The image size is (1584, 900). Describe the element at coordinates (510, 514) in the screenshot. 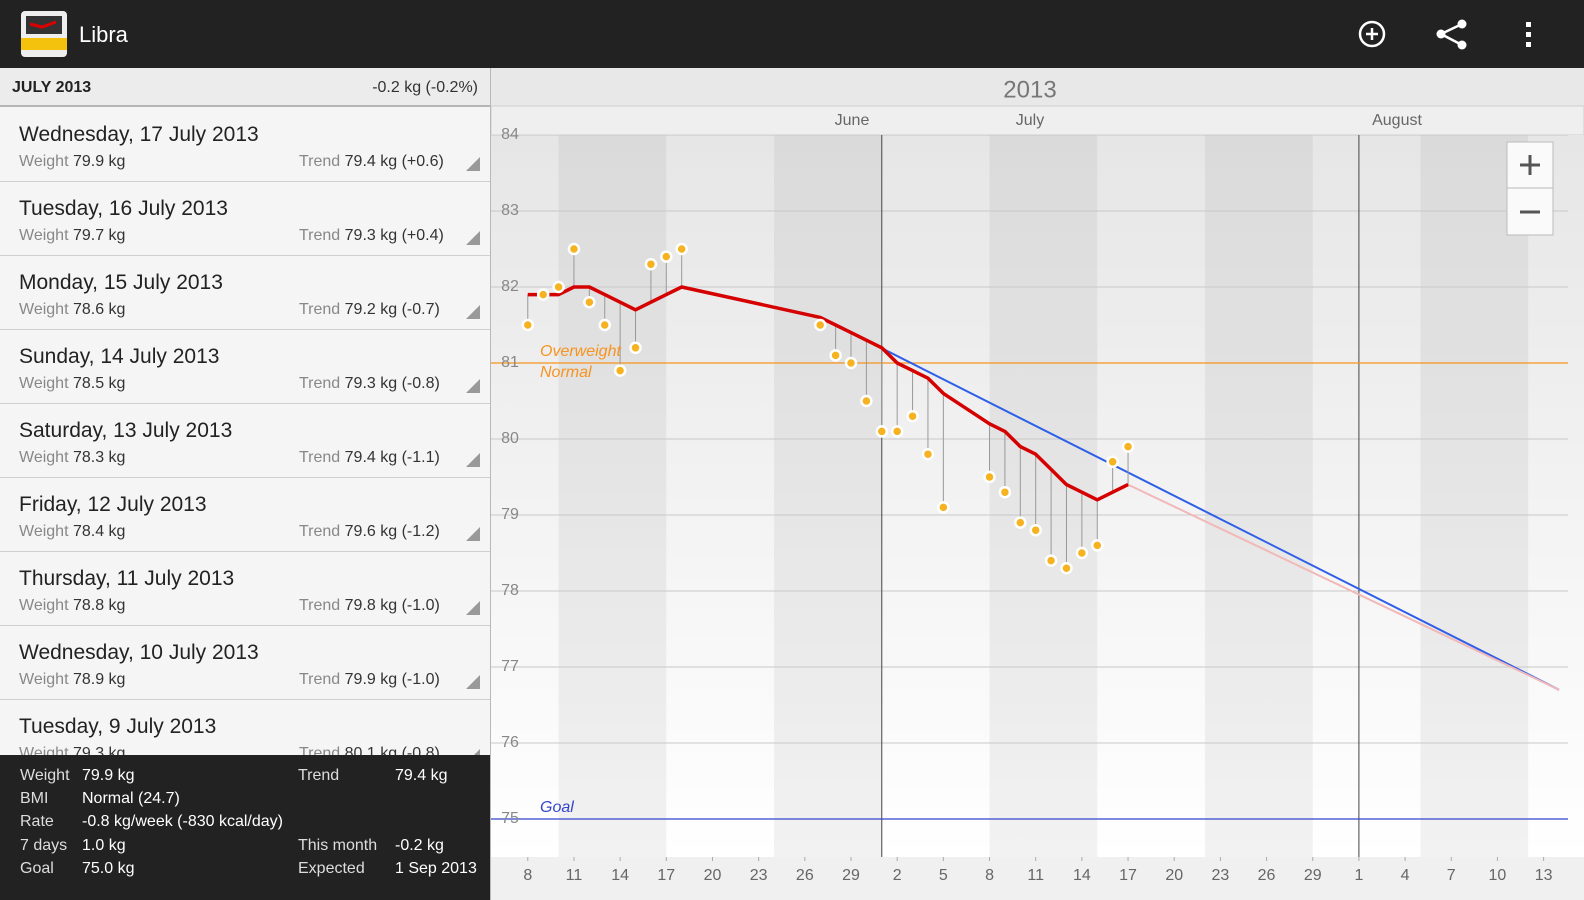

I see `y-tick-label: 79` at that location.